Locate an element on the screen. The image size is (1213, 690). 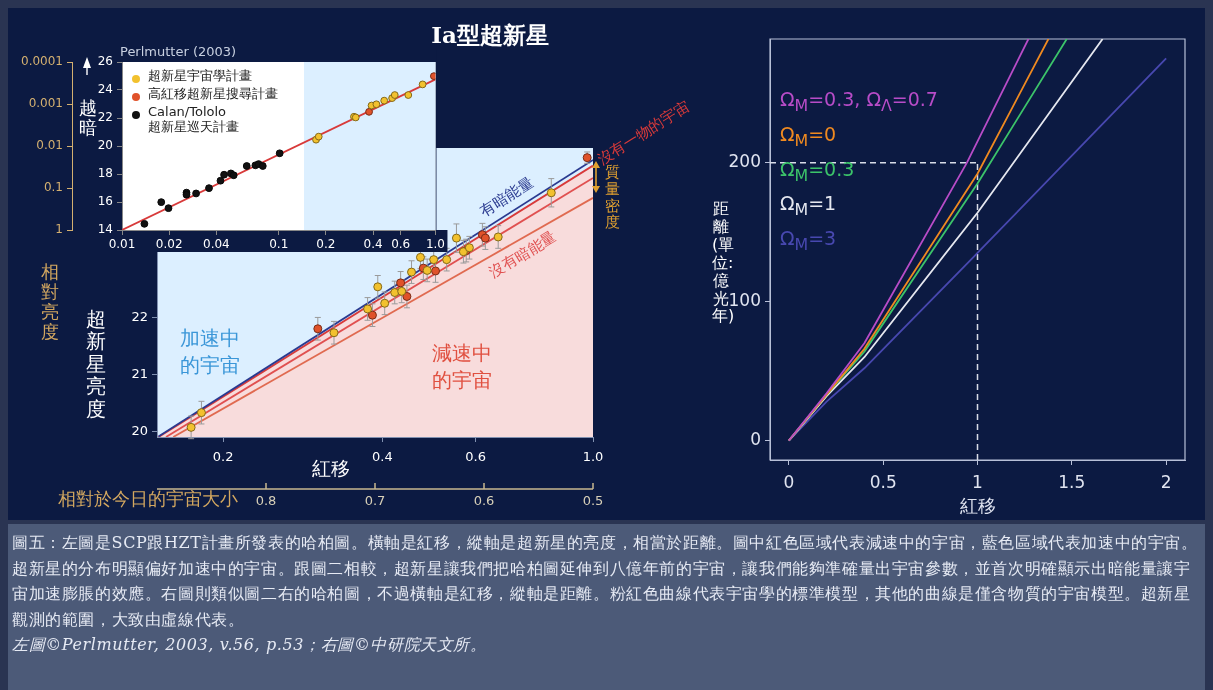
y2-tick-label: 16 is located at coordinates (105, 201).